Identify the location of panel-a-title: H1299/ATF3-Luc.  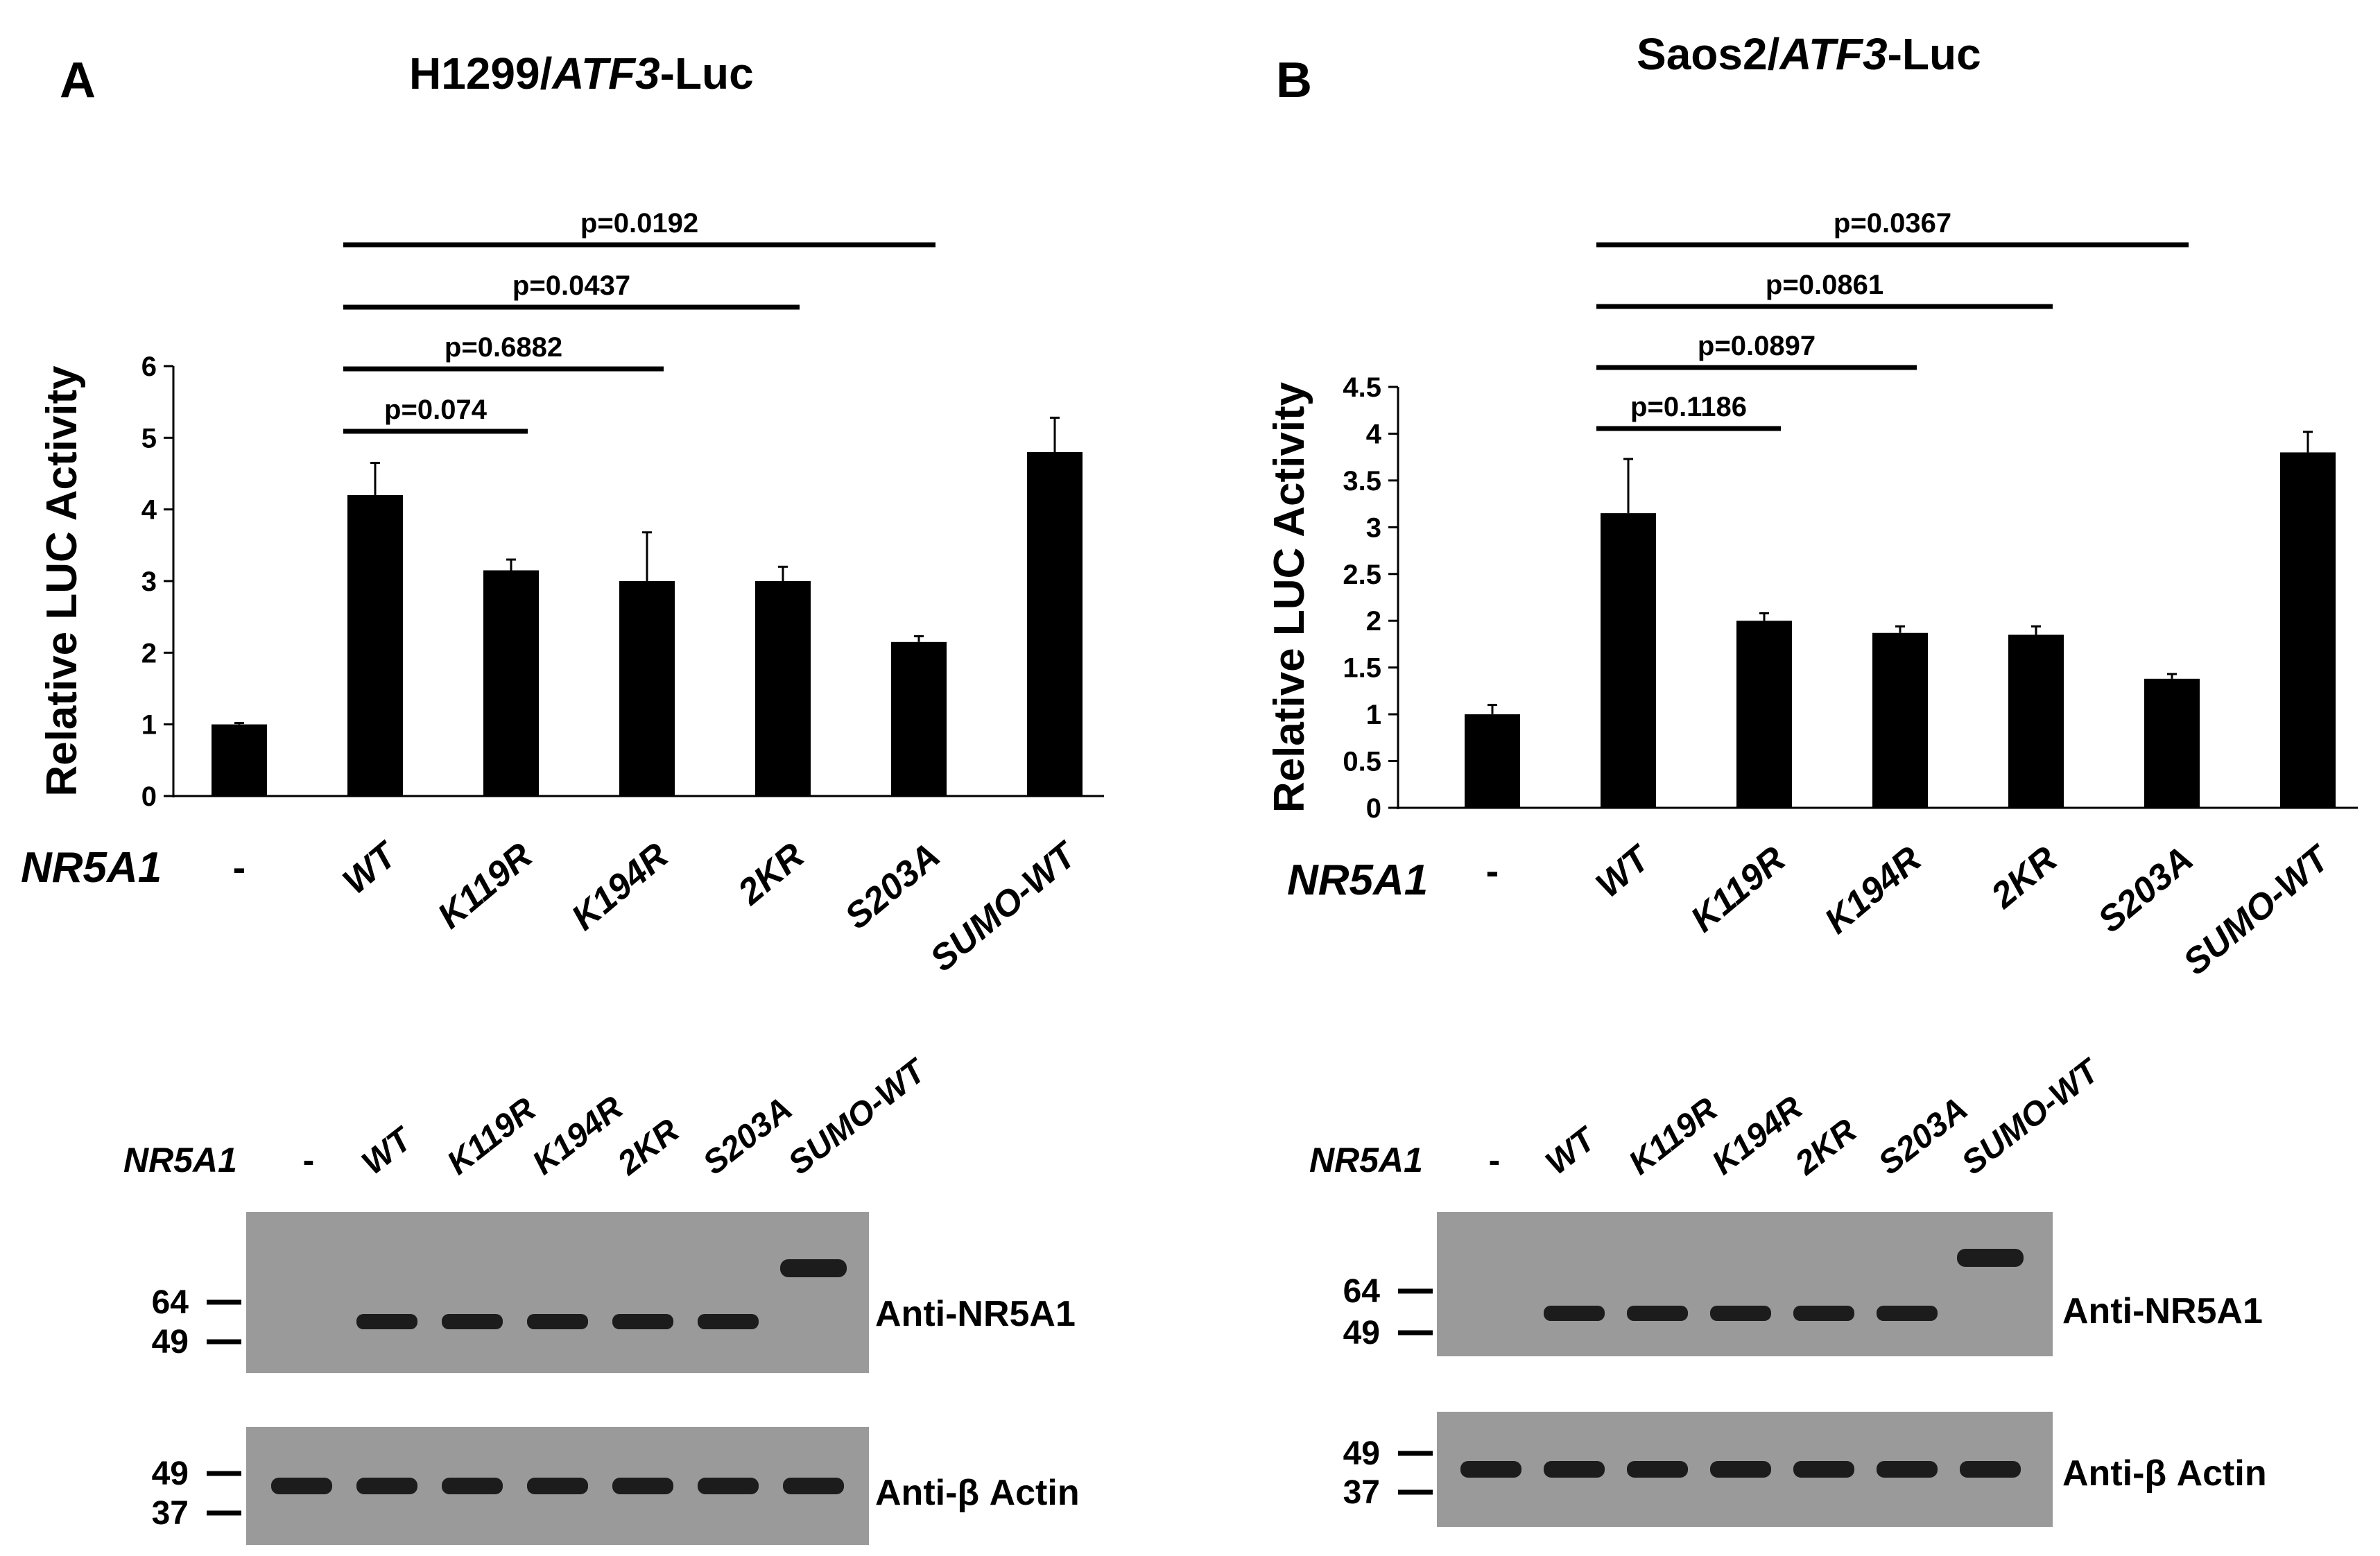
(581, 73).